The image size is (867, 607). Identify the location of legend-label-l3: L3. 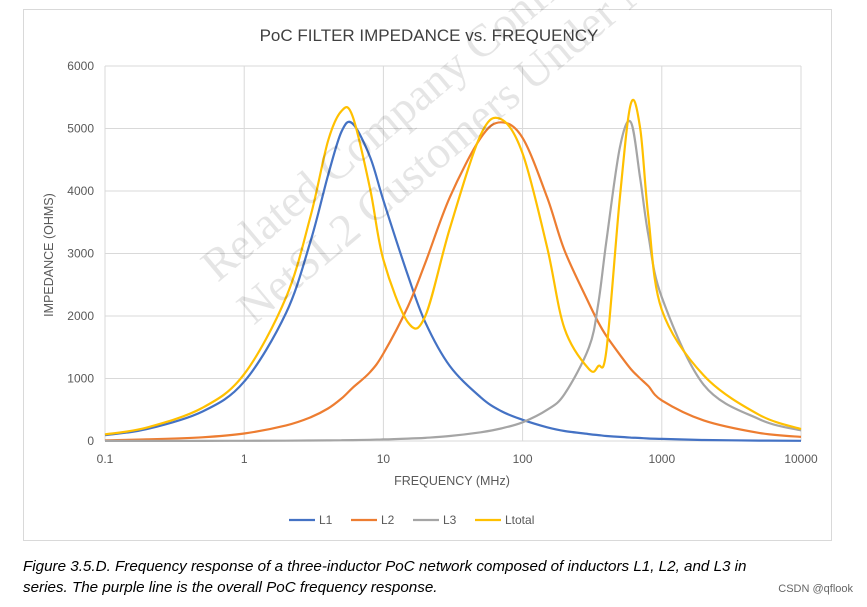
(450, 520).